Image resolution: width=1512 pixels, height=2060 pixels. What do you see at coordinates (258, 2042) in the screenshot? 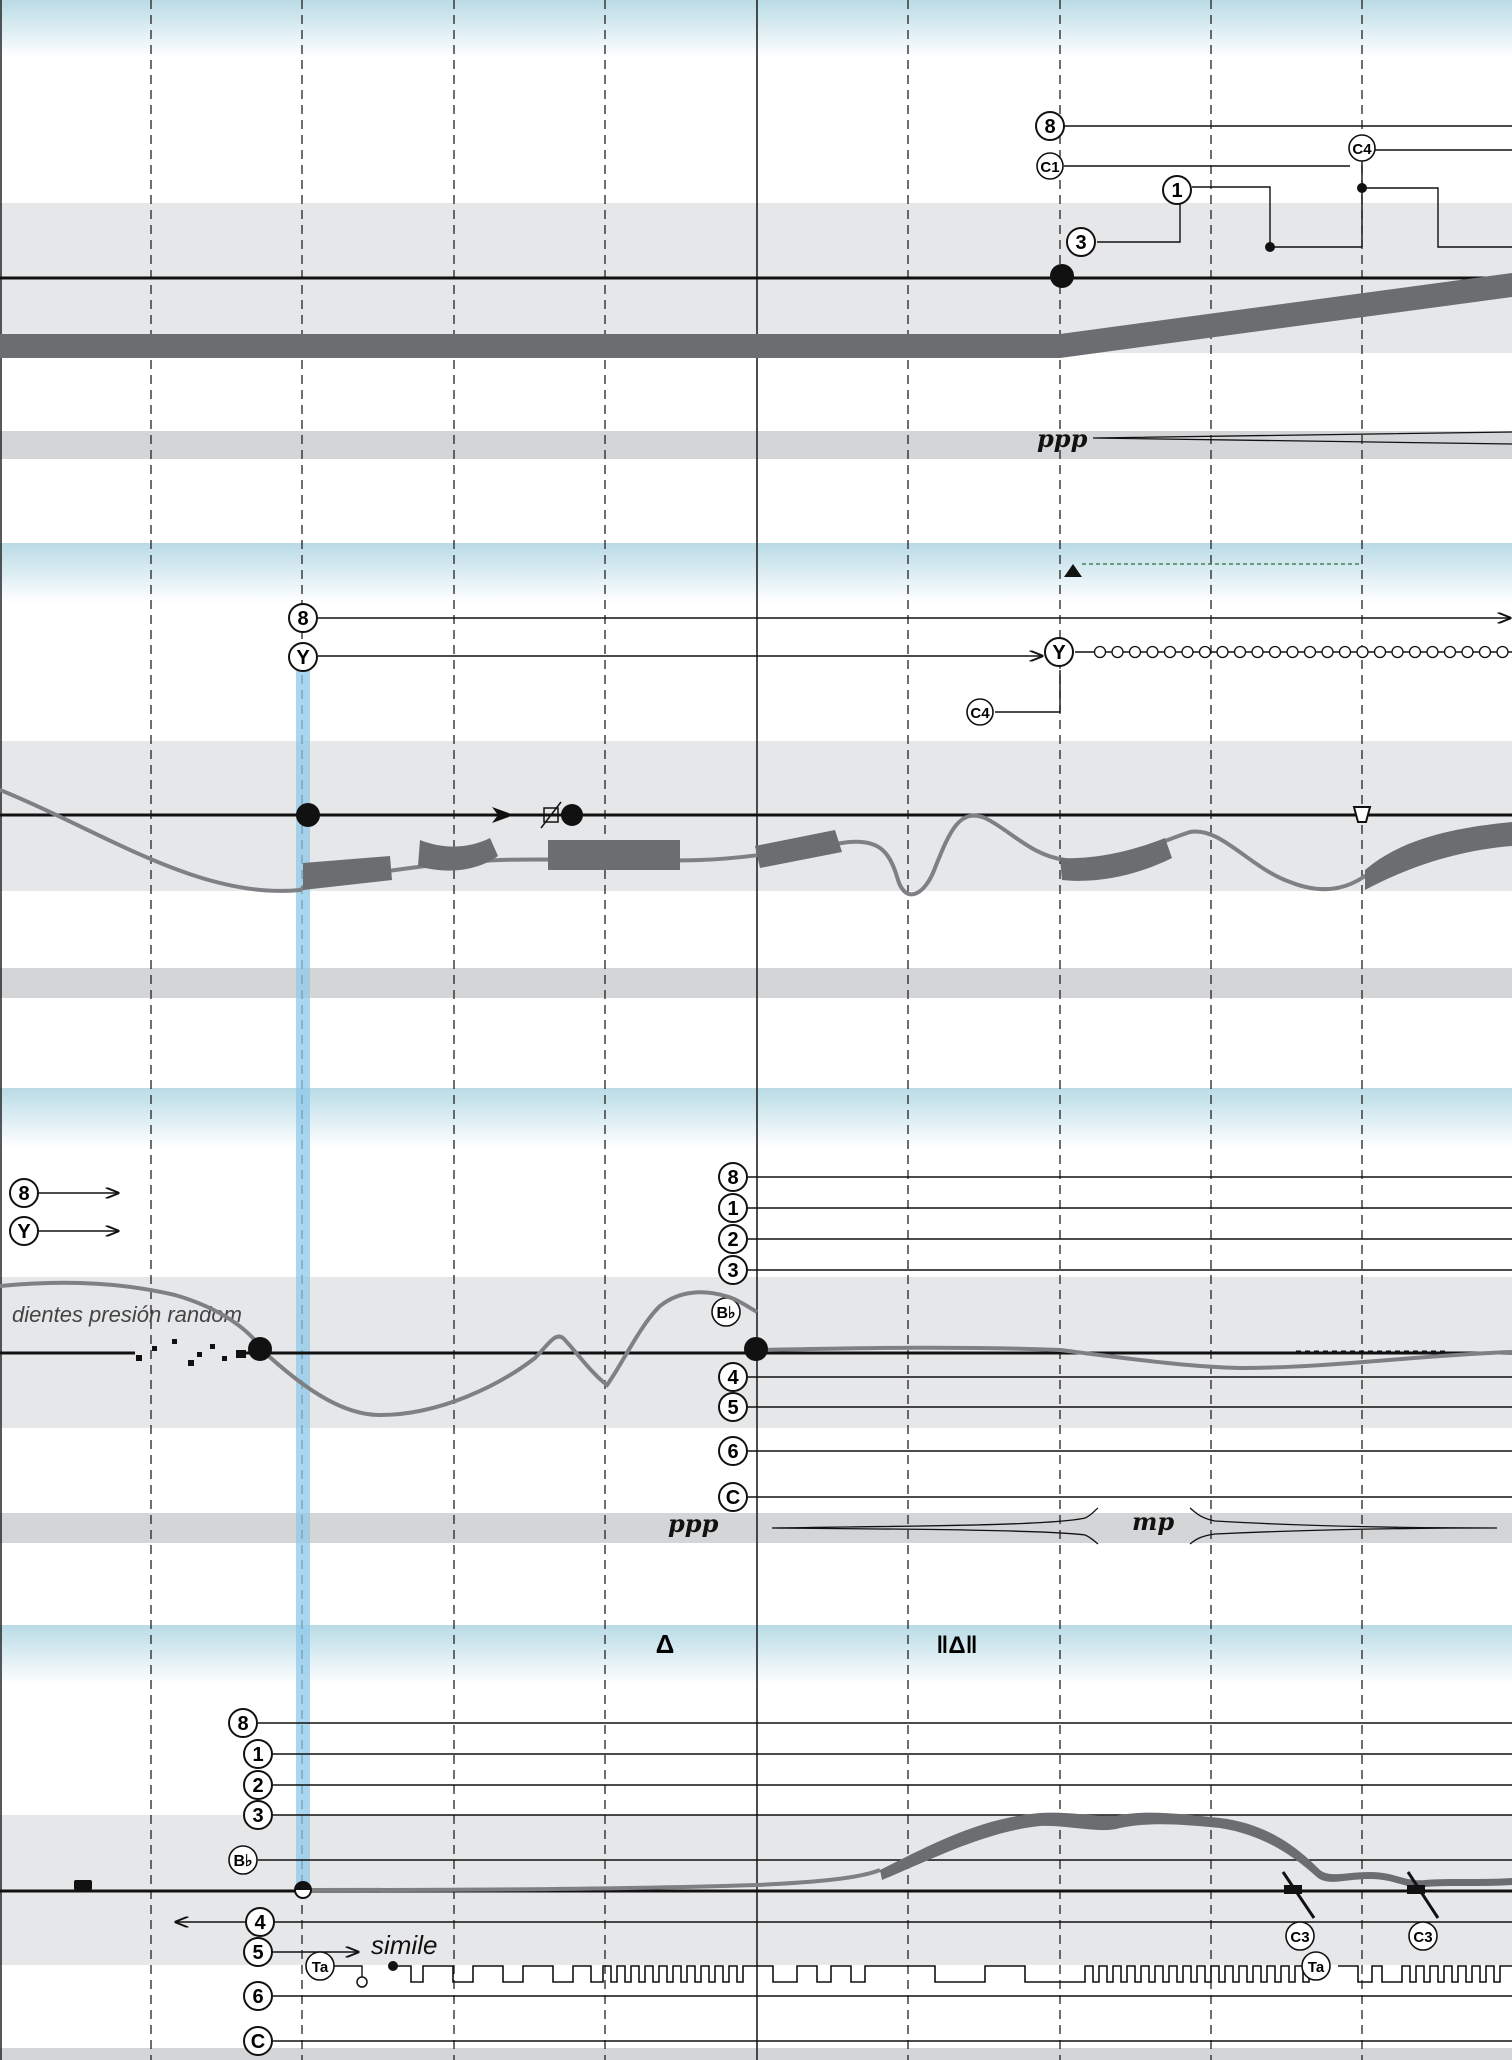
I see `svg-text: C` at bounding box center [258, 2042].